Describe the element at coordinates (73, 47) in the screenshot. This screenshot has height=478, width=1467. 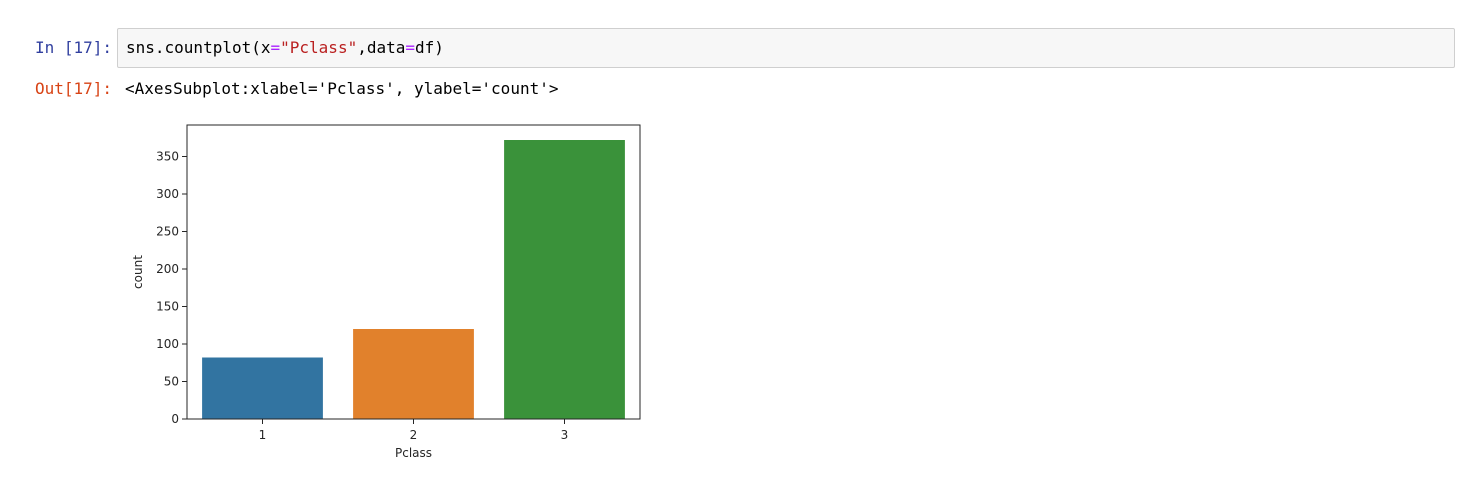
I see `input-prompt: In [17]:` at that location.